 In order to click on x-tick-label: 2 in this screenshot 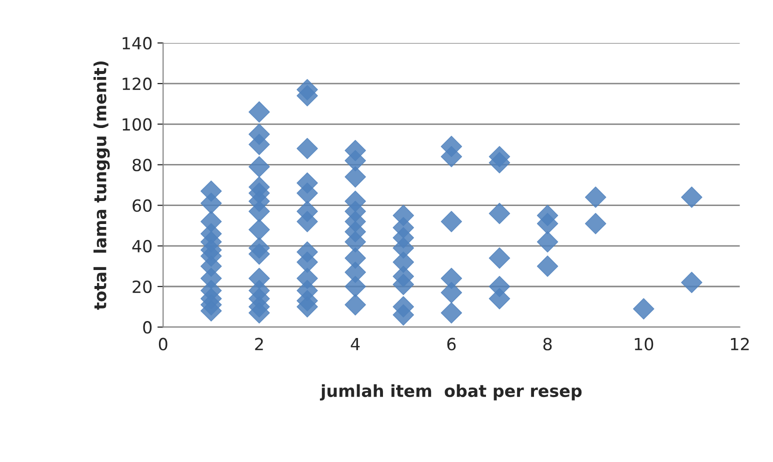, I will do `click(259, 344)`.